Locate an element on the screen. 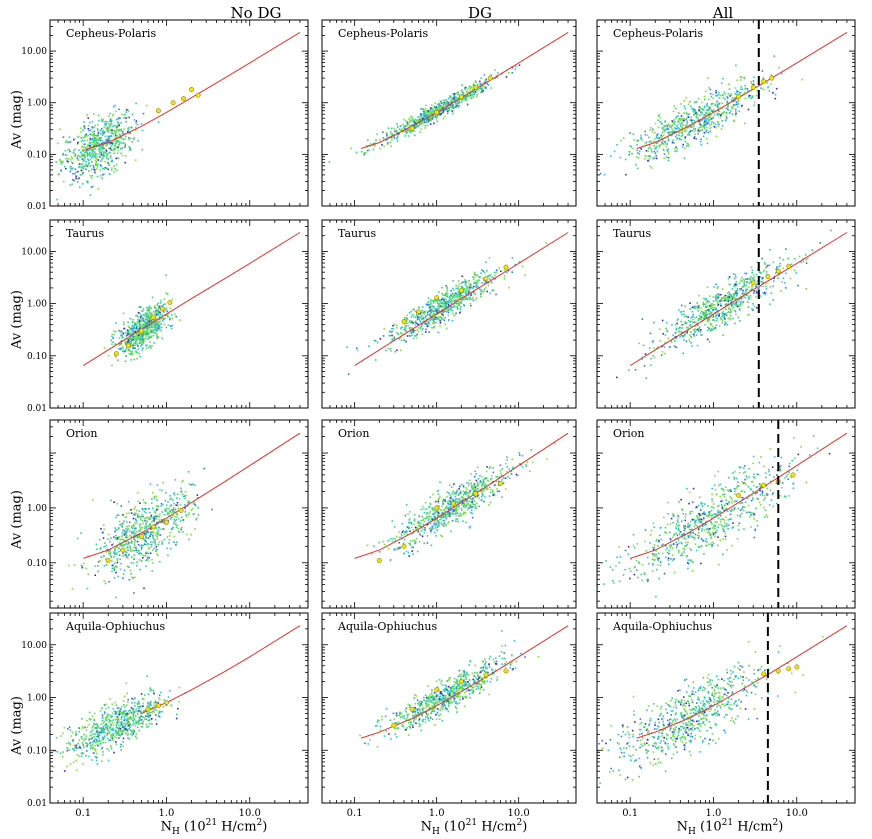 This screenshot has width=872, height=839. density-cloud is located at coordinates (700, 115).